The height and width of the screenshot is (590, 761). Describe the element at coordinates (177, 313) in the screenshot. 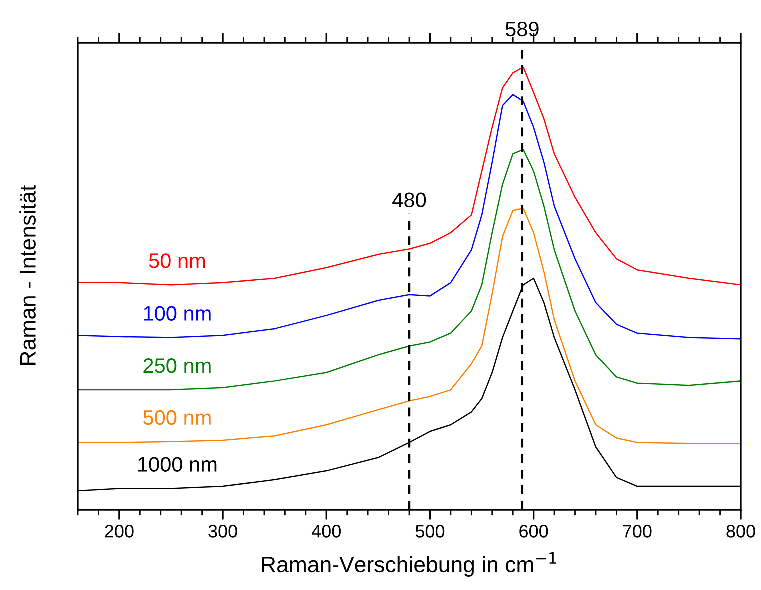

I see `series-label: 100 nm` at that location.